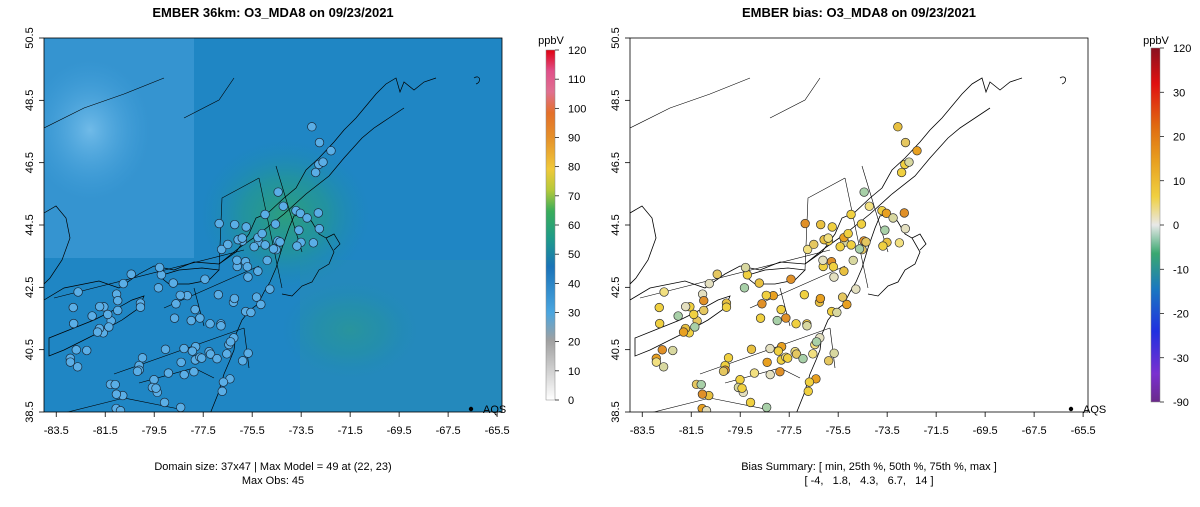 This screenshot has height=507, width=1200. I want to click on colorbar-tick: 20, so click(1172, 138).